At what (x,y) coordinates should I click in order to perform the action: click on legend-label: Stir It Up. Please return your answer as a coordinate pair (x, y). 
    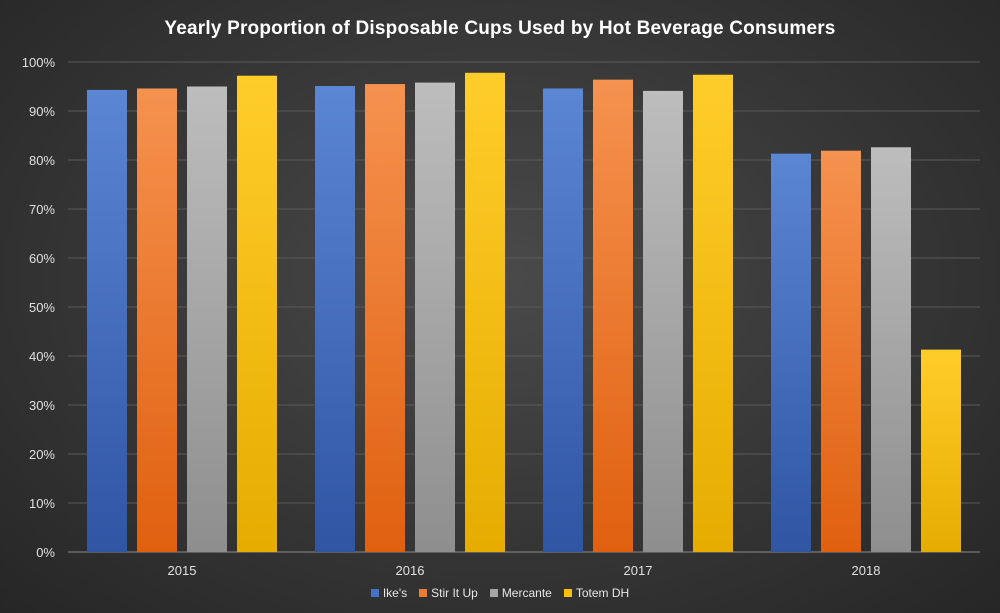
    Looking at the image, I should click on (454, 593).